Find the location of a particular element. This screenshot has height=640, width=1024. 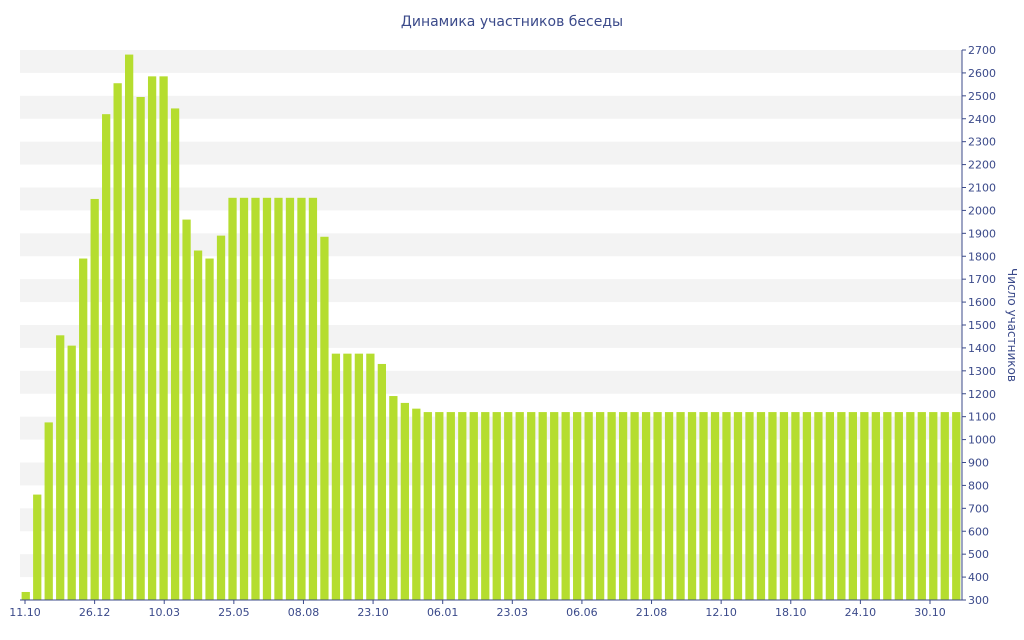

x-tick-label: 18.10 is located at coordinates (791, 612).